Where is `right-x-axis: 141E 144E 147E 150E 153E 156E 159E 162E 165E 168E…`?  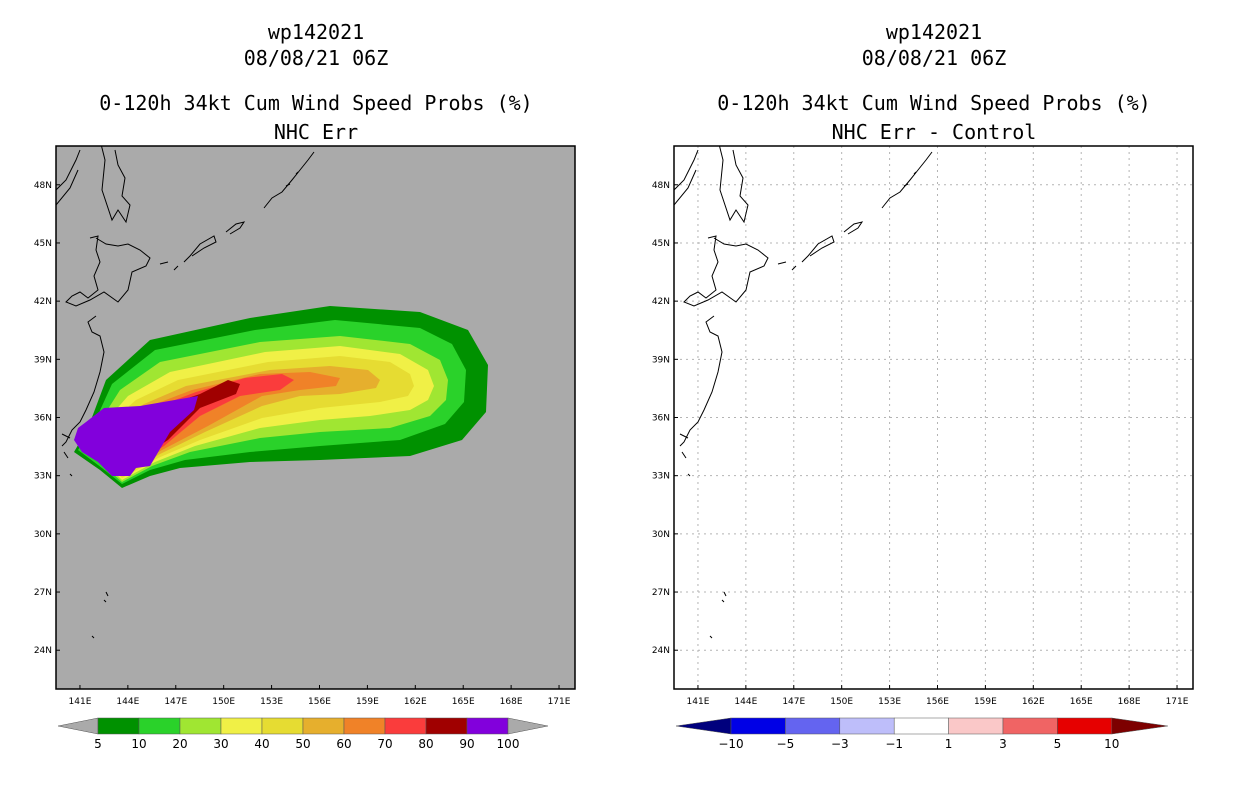 right-x-axis: 141E 144E 147E 150E 153E 156E 159E 162E 165E 168E… is located at coordinates (938, 696).